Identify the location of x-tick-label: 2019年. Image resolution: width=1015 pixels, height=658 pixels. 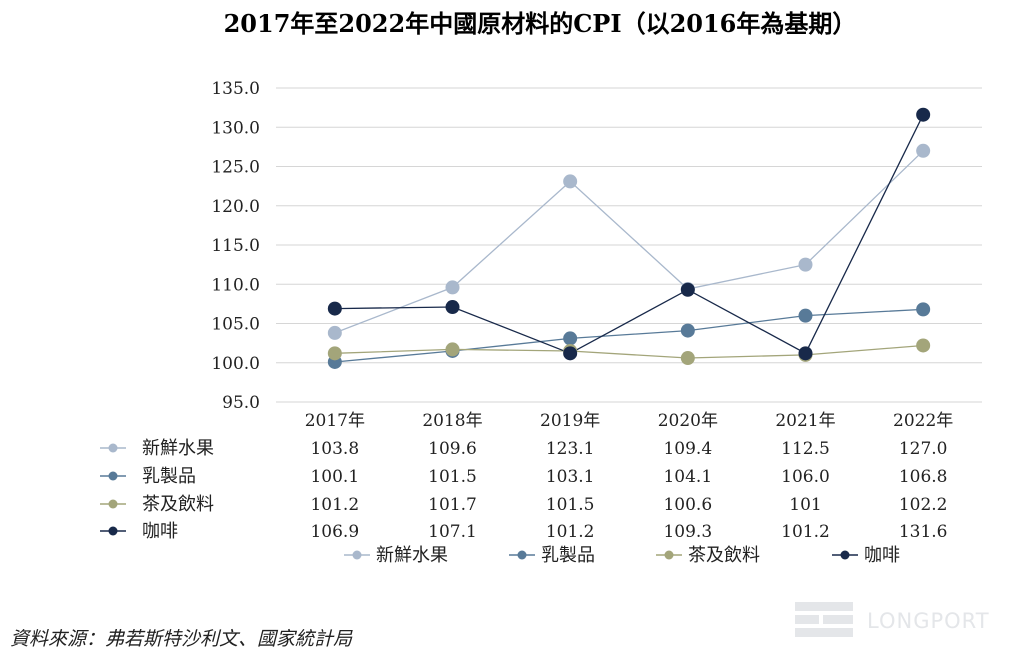
(570, 421).